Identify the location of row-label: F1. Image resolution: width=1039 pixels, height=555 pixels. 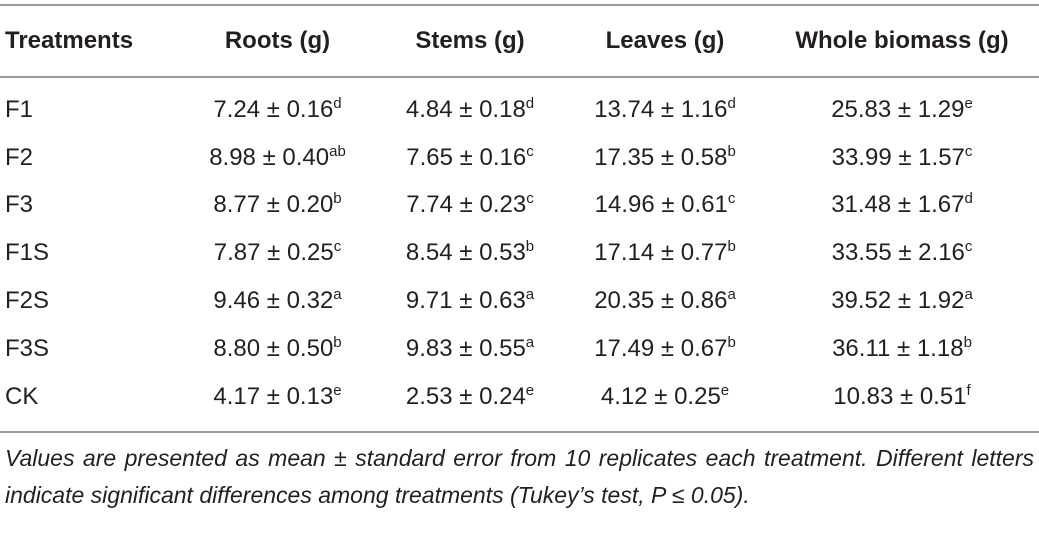
(19, 109).